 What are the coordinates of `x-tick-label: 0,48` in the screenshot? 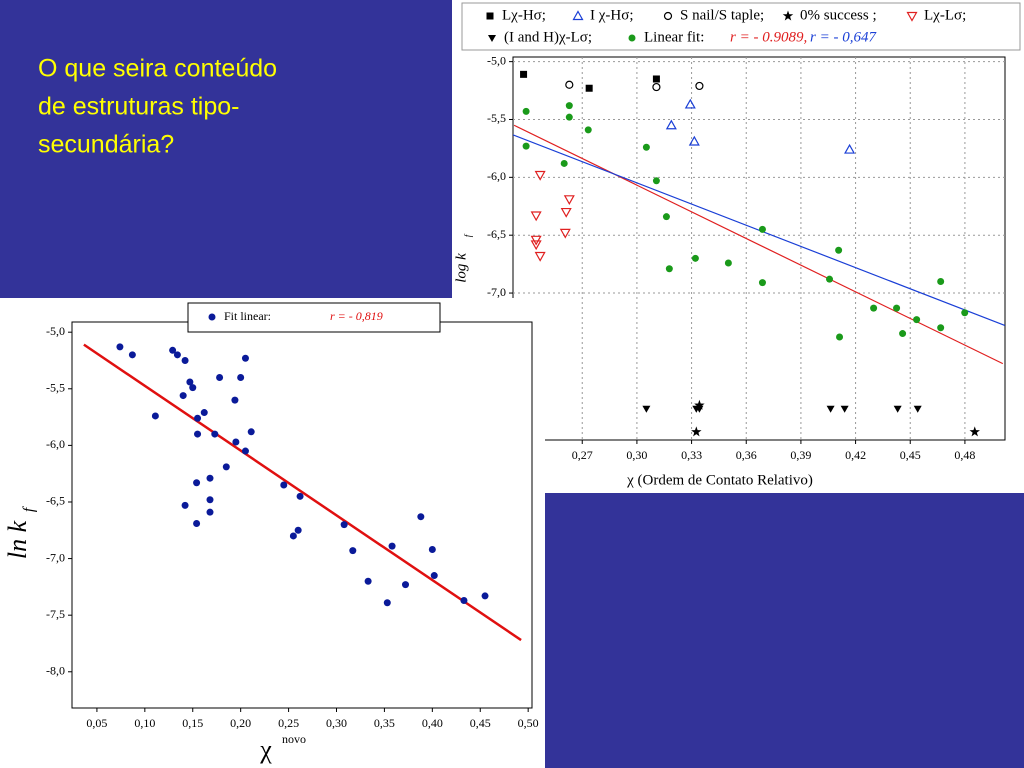 It's located at (964, 455).